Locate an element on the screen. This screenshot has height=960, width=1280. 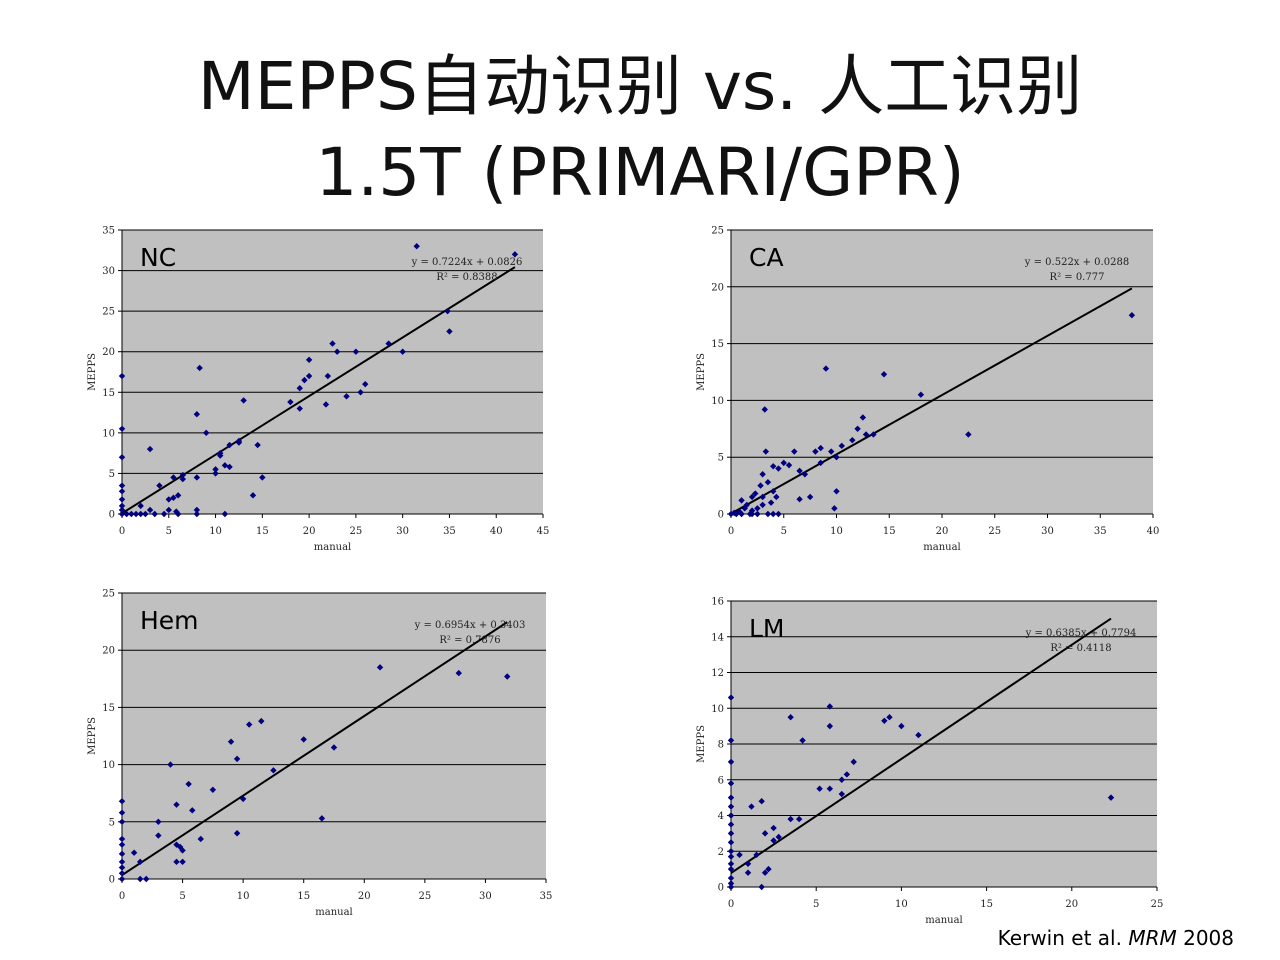
panel-label: CA is located at coordinates (766, 257).